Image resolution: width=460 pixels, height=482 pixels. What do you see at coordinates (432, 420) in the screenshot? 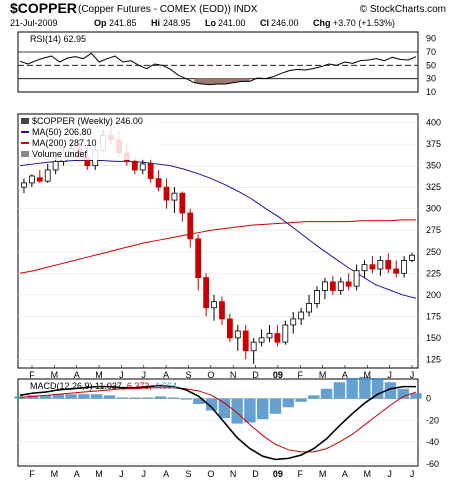
I see `macd-tick--20: -20` at bounding box center [432, 420].